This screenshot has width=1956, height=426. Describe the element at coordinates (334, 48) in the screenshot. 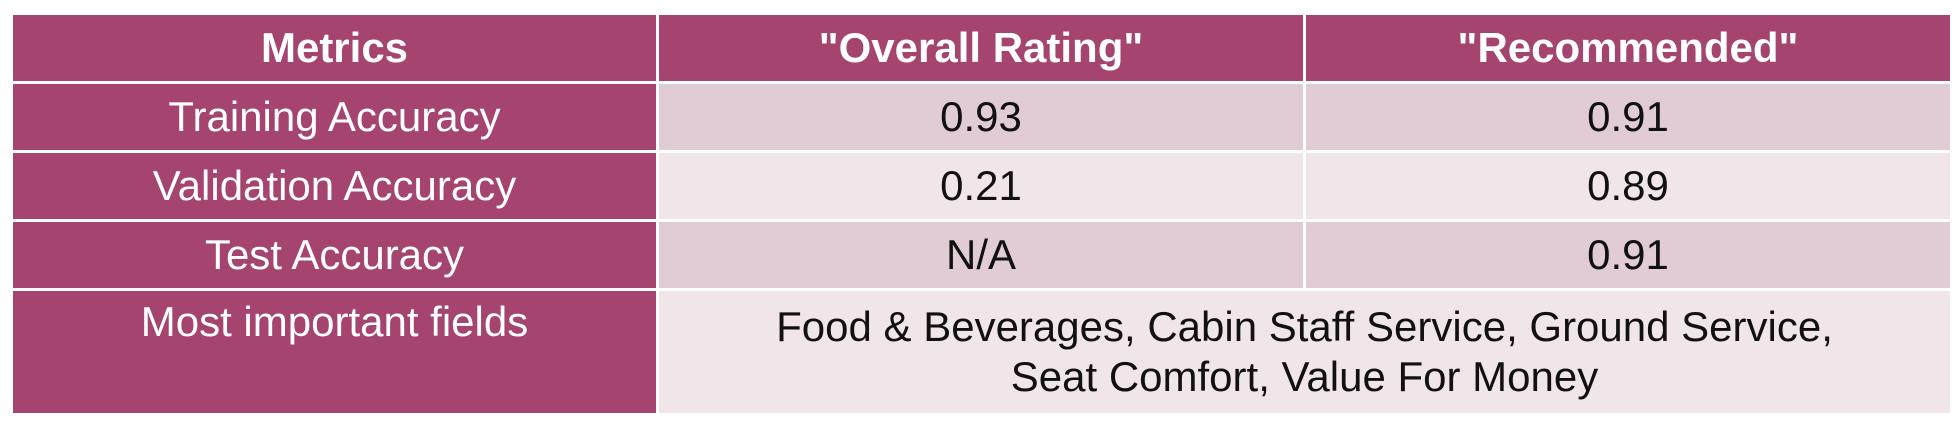

I see `header-metrics: Metrics` at that location.